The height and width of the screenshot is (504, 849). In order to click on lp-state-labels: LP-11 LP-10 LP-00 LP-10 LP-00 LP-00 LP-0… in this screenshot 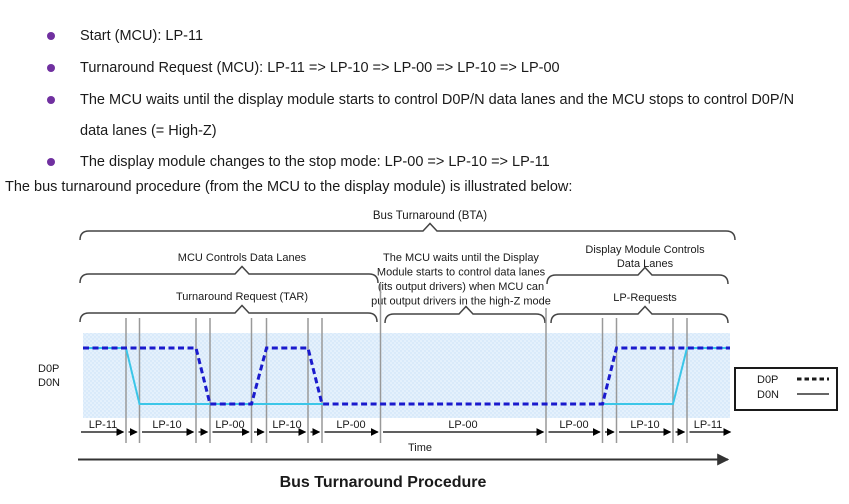, I will do `click(406, 425)`.